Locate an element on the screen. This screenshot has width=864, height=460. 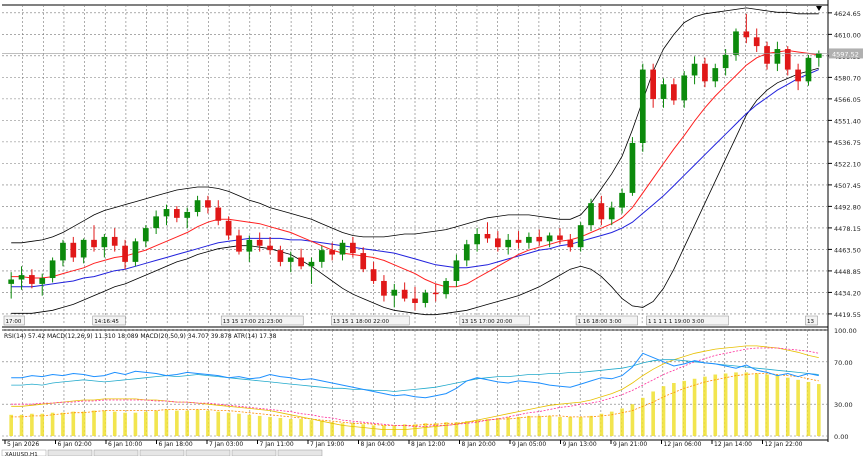
time-axis-label: 9 Jan 05:00 is located at coordinates (529, 444).